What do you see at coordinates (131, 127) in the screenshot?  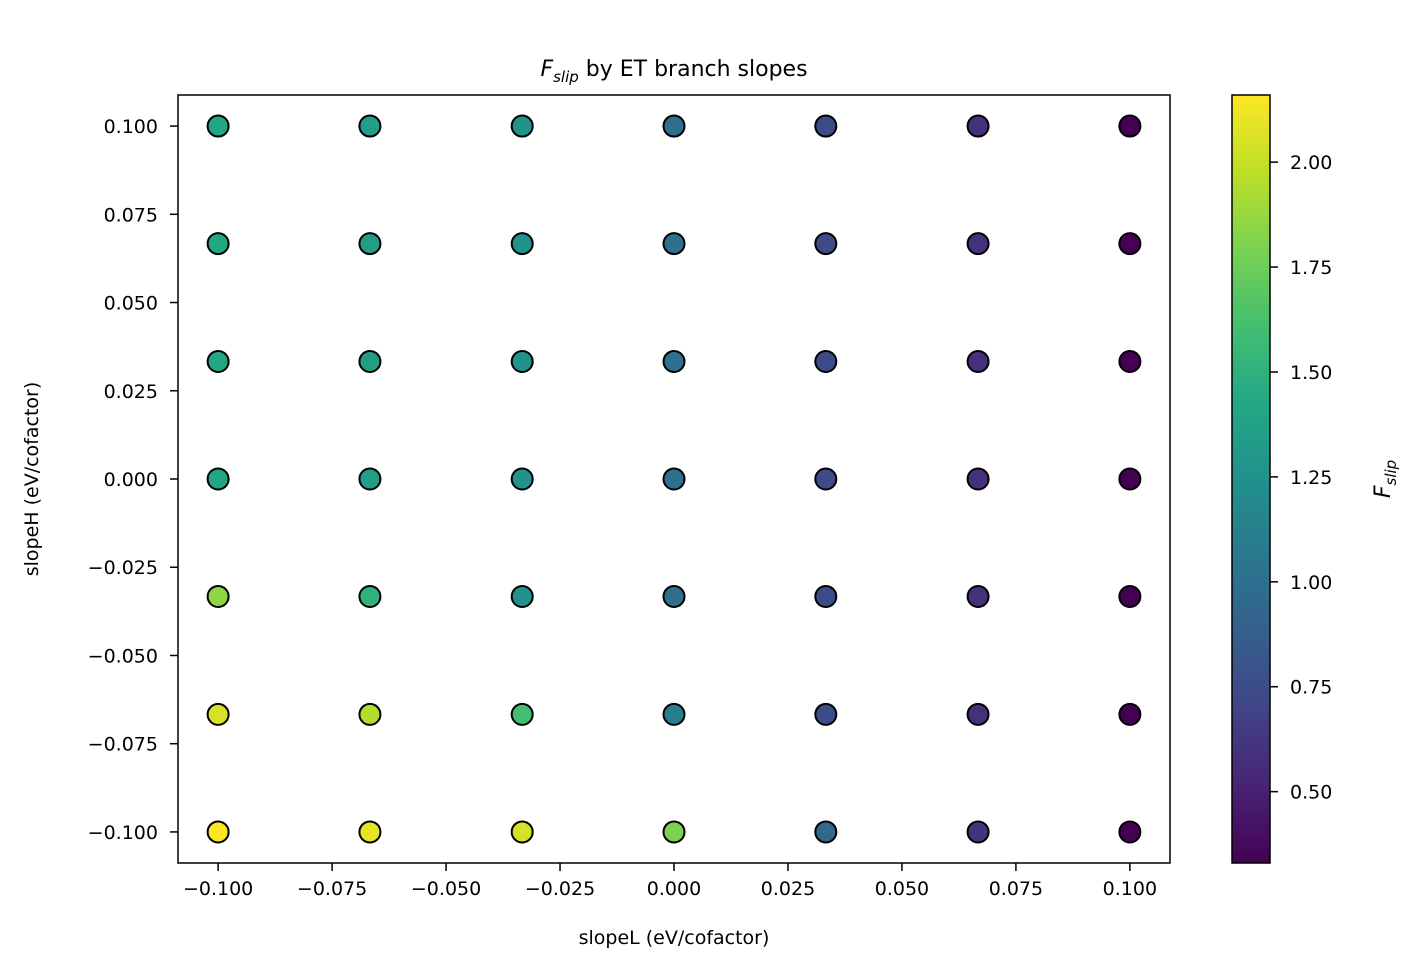 I see `y-tick-label: 0.100` at bounding box center [131, 127].